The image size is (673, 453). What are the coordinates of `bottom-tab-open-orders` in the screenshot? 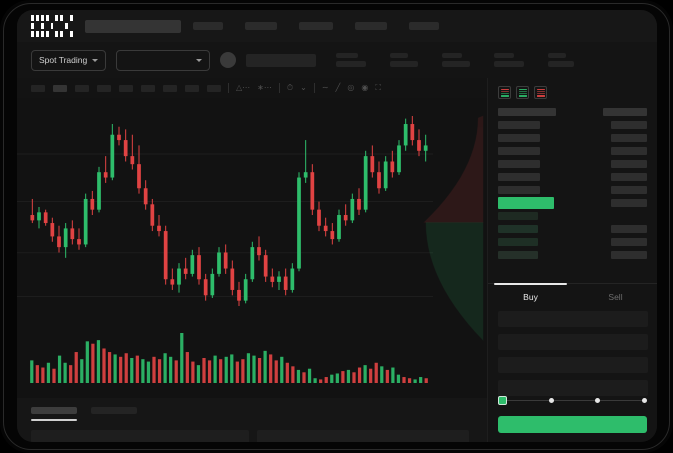 It's located at (54, 414).